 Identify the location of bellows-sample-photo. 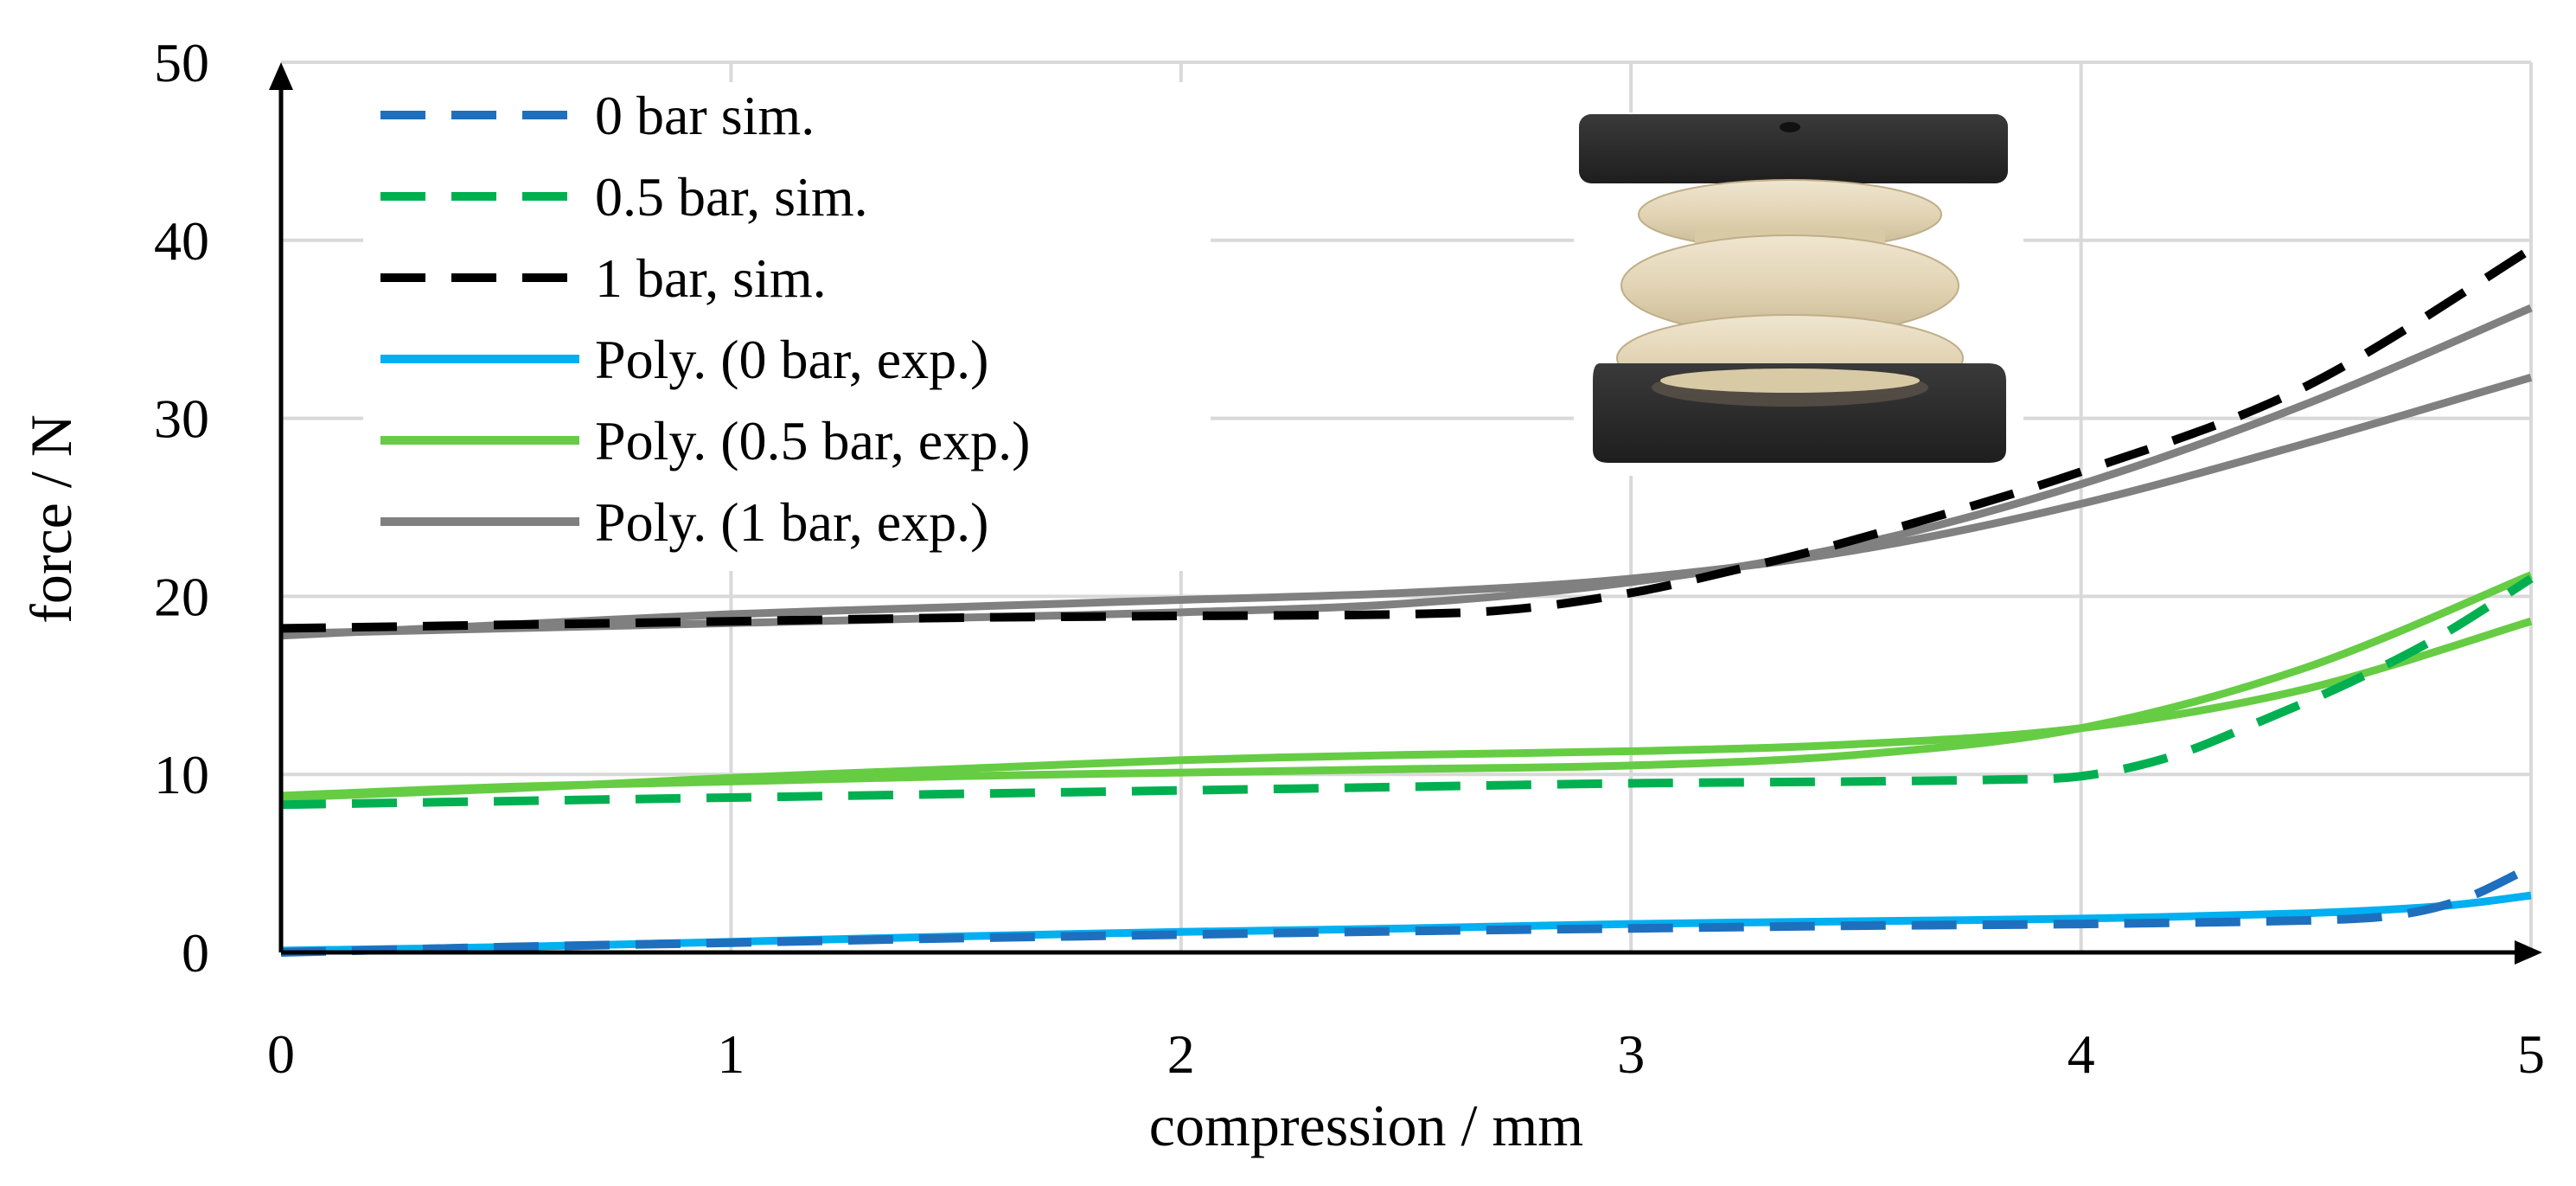
(1799, 294).